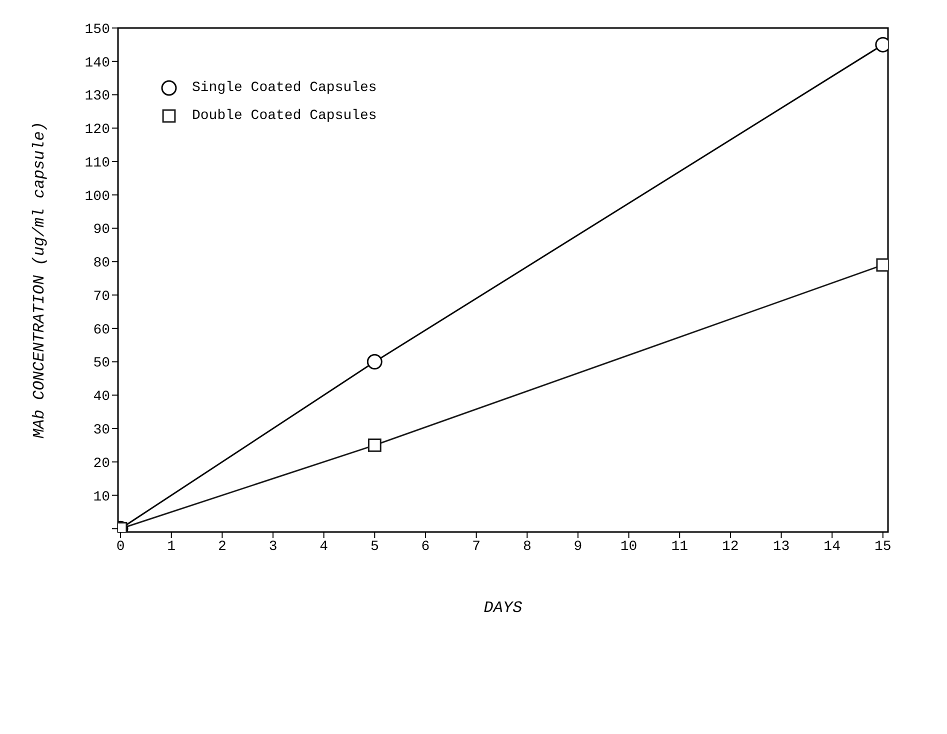 This screenshot has width=947, height=734. What do you see at coordinates (781, 546) in the screenshot?
I see `x-tick-label: 13` at bounding box center [781, 546].